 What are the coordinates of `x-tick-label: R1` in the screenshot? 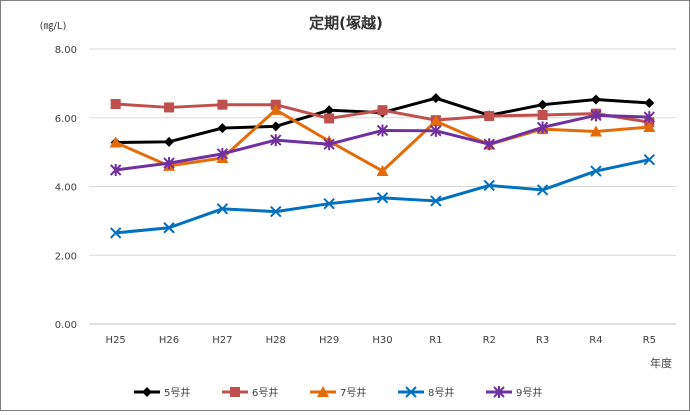 It's located at (435, 340).